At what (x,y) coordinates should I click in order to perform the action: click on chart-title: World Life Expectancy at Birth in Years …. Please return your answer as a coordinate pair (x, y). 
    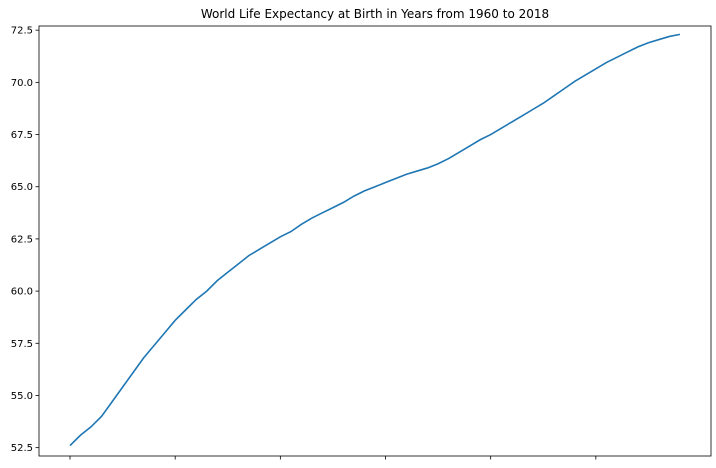
    Looking at the image, I should click on (375, 14).